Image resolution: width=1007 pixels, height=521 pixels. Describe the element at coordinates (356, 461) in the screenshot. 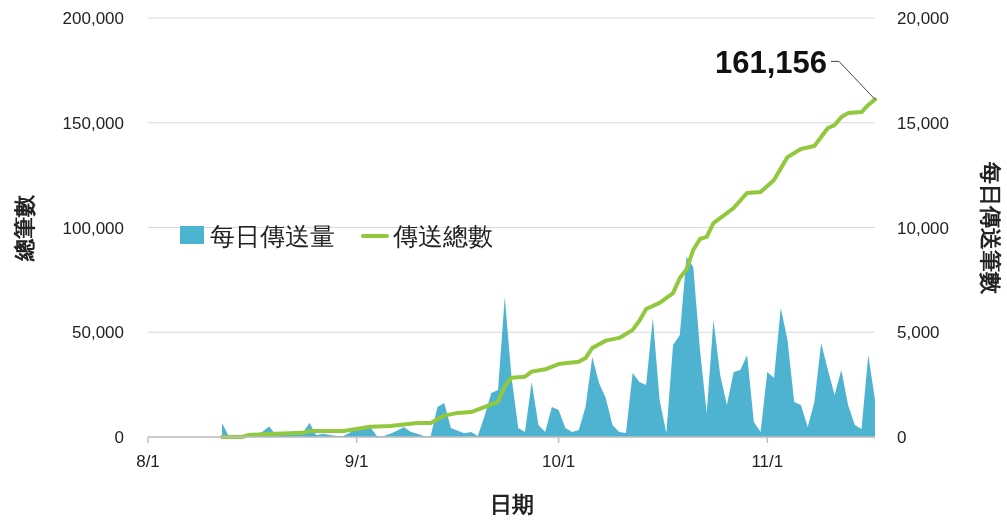

I see `x-tick-label: 9/1` at that location.